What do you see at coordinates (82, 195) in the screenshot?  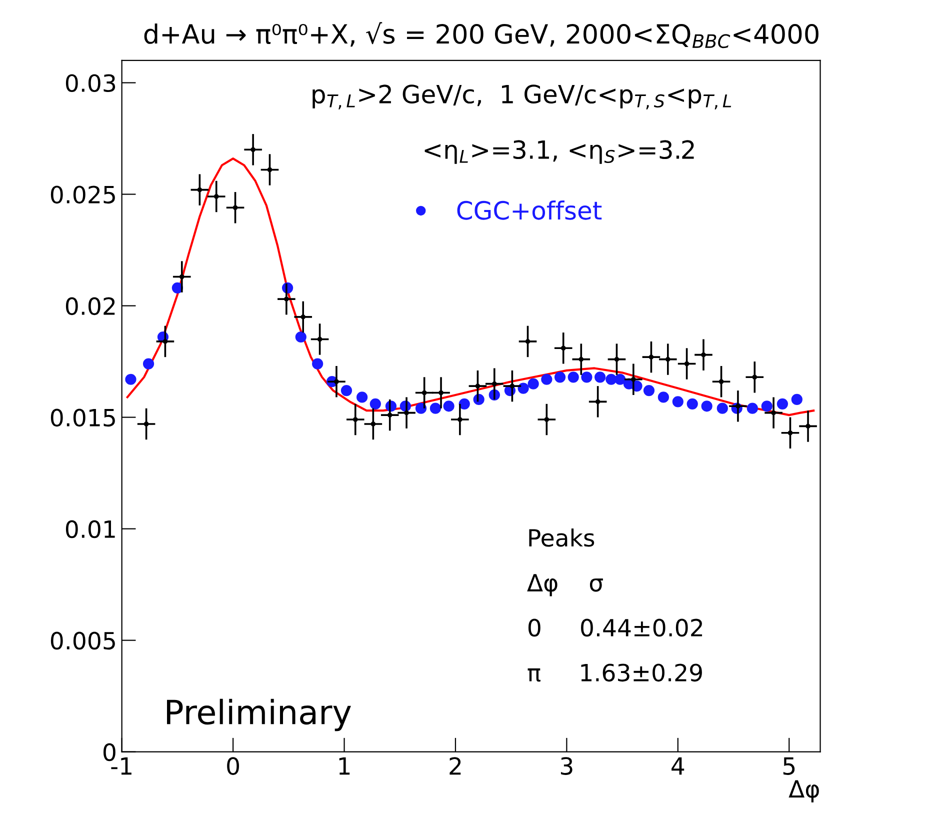 I see `y-tick-label: 0.025` at bounding box center [82, 195].